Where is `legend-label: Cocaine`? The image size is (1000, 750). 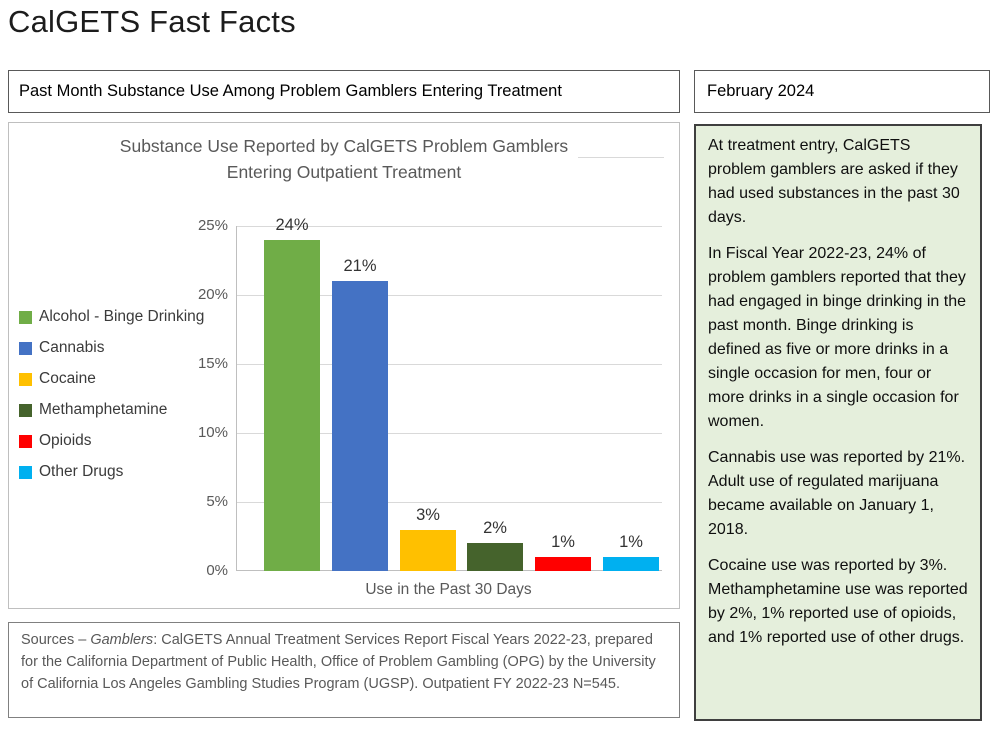
legend-label: Cocaine is located at coordinates (67, 378).